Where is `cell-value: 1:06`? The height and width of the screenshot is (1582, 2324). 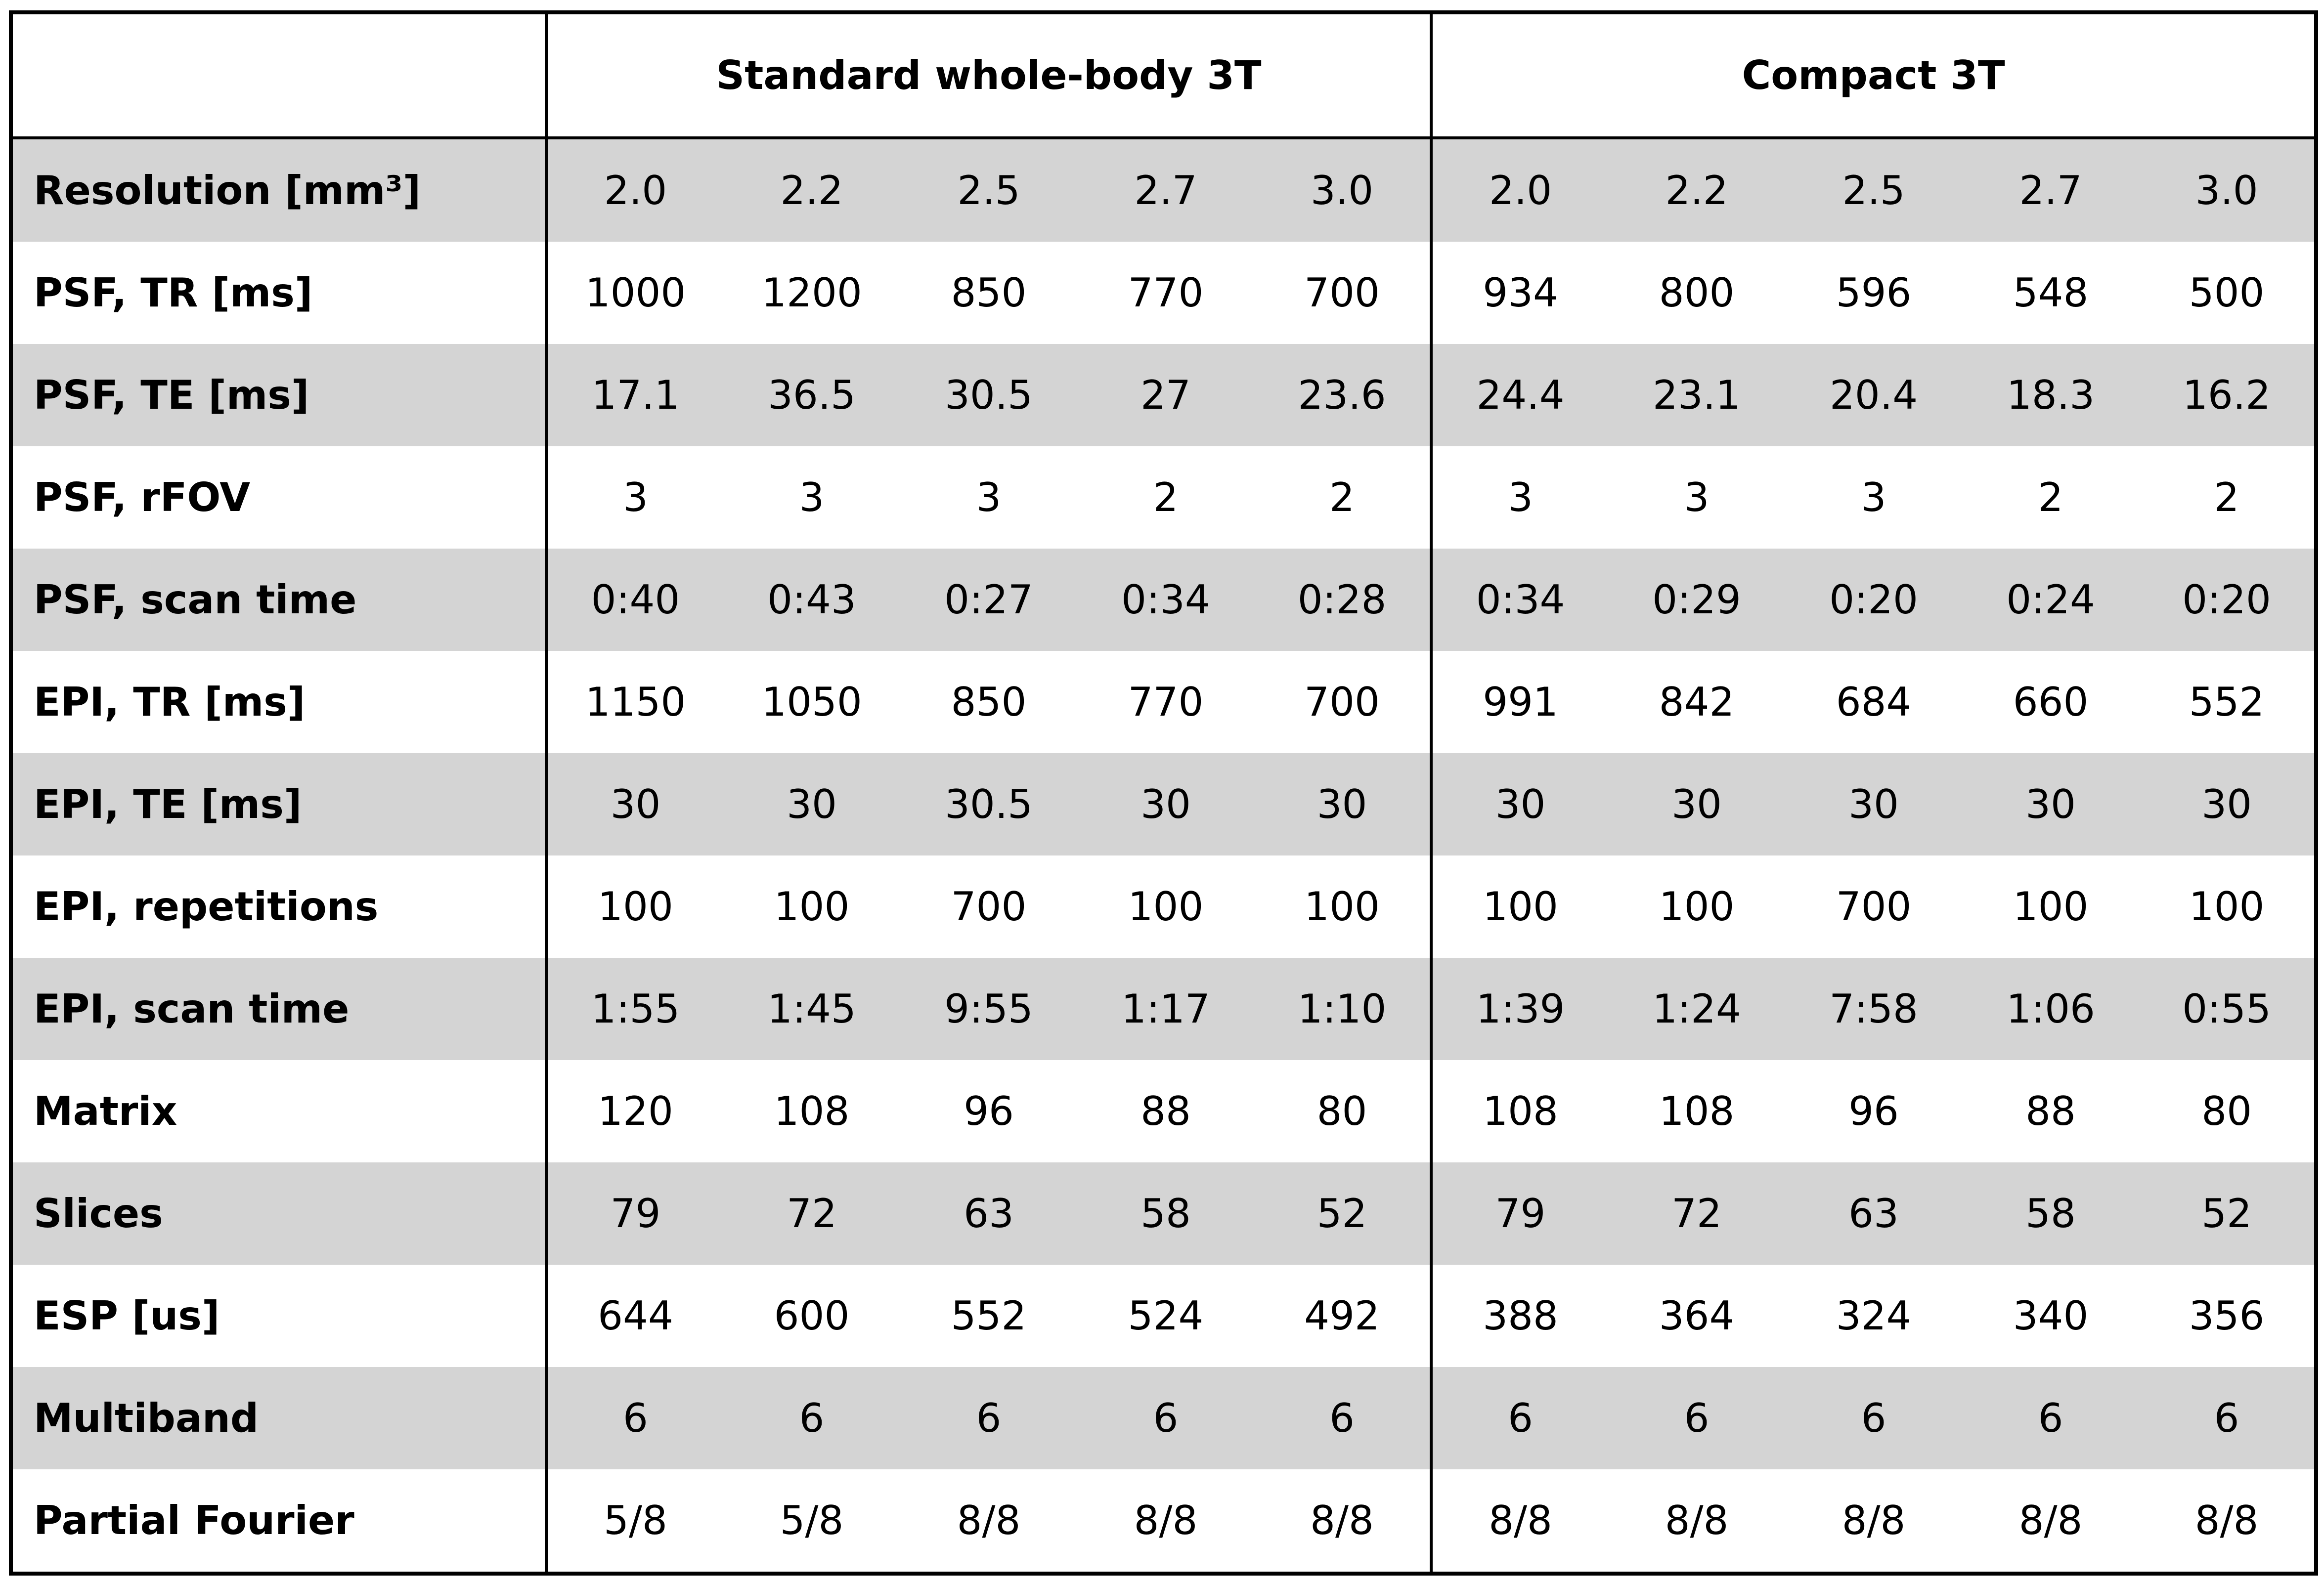 cell-value: 1:06 is located at coordinates (2051, 1009).